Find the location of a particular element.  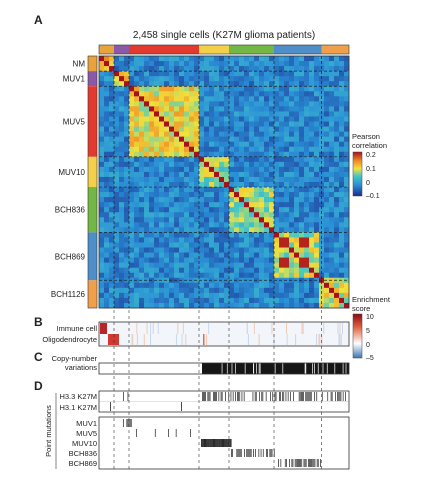

h31-k27m-mark is located at coordinates (110, 406).